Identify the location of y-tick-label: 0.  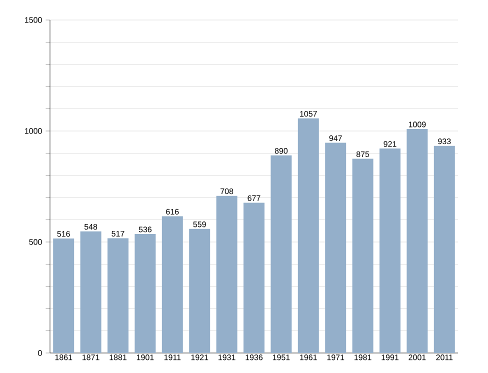
(40, 353).